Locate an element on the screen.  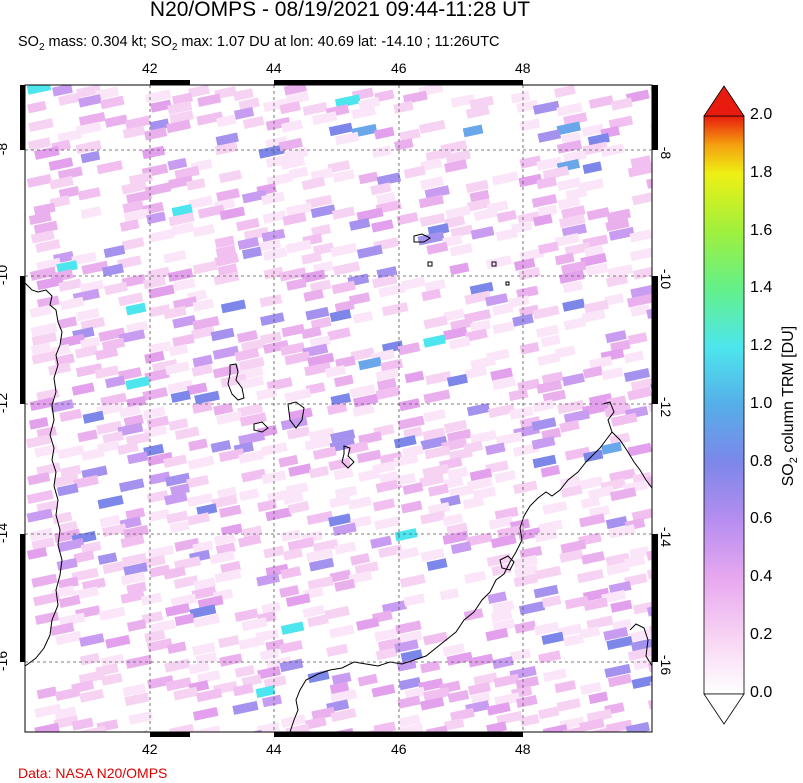
colorbar-title-rest: column TRM [DU] is located at coordinates (788, 391).